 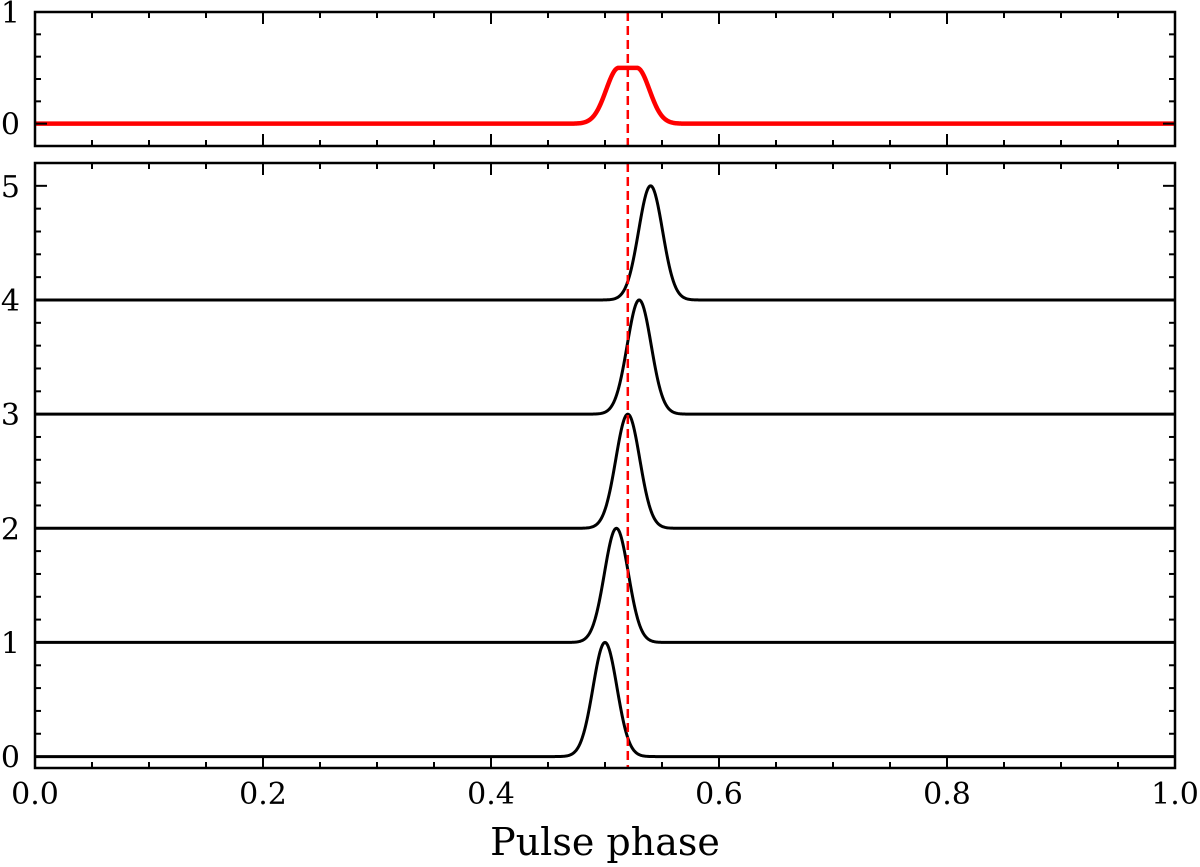 What do you see at coordinates (10, 187) in the screenshot?
I see `bottom-y-tick-label-5: 5` at bounding box center [10, 187].